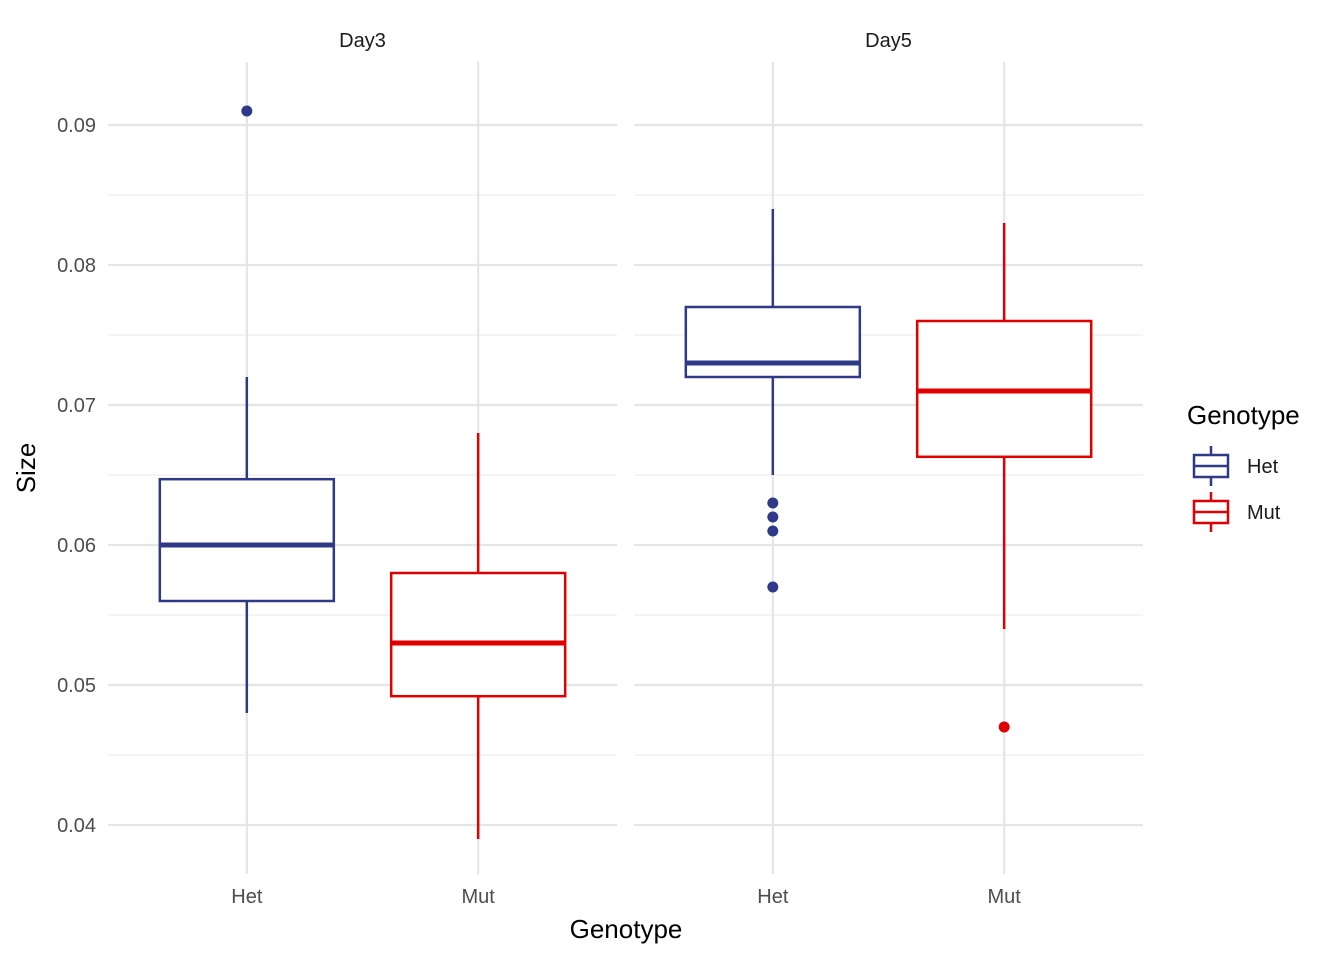  Describe the element at coordinates (26, 468) in the screenshot. I see `y-axis-title: Size` at that location.